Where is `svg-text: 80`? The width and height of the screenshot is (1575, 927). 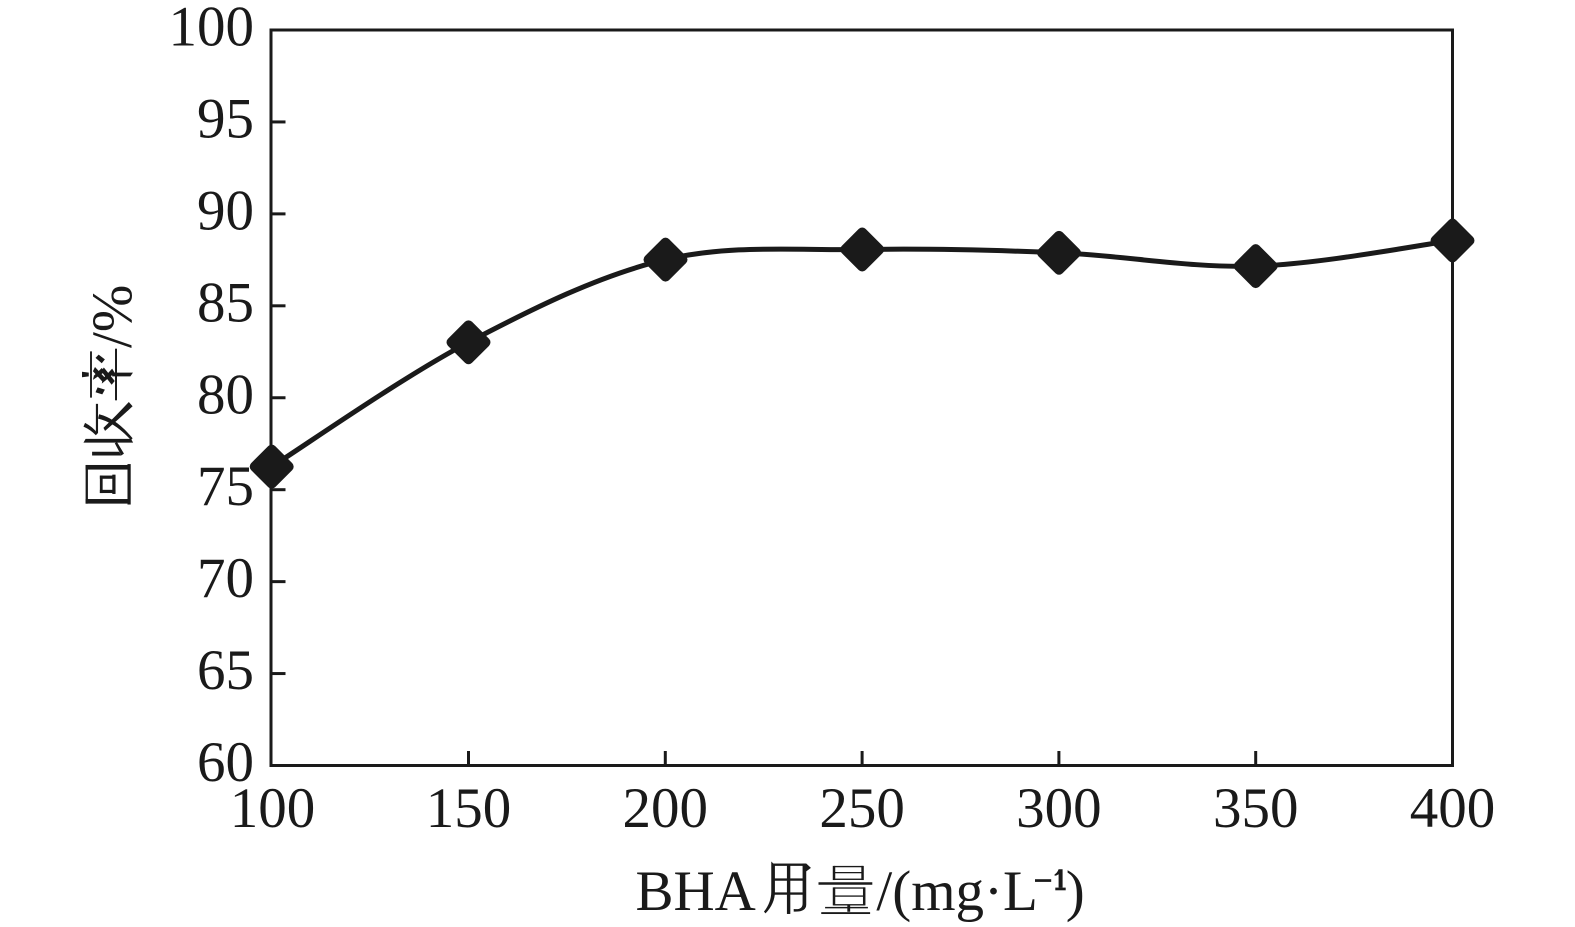
svg-text: 80 is located at coordinates (225, 394).